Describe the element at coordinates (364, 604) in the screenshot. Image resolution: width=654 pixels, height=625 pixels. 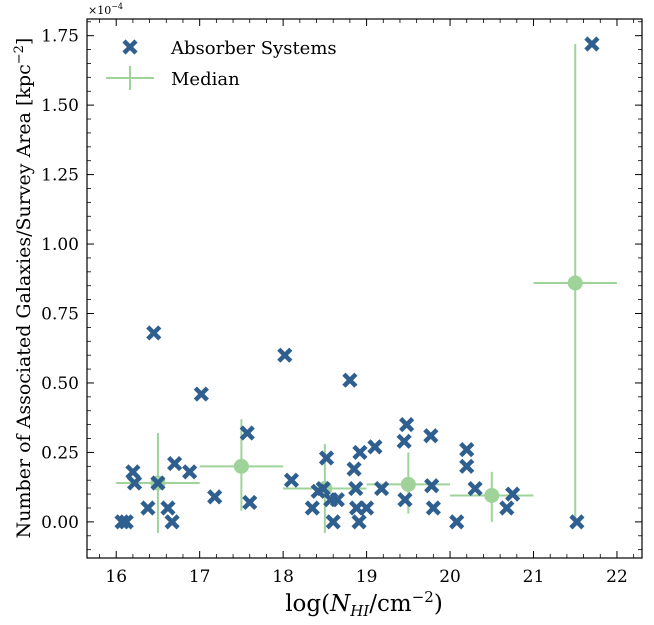
I see `x-axis-label: log(NHI/cm−2)` at that location.